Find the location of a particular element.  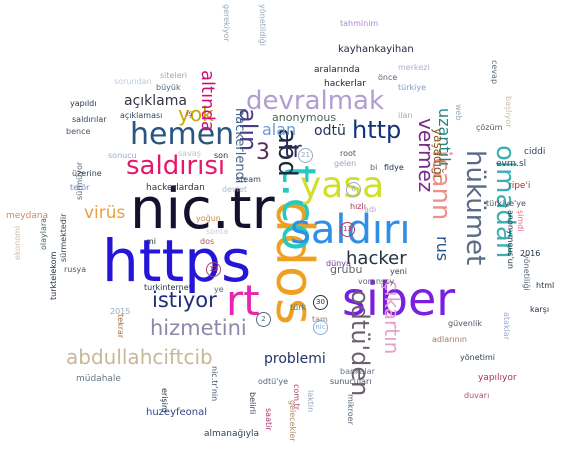

word-savas: savaş is located at coordinates (189, 153).